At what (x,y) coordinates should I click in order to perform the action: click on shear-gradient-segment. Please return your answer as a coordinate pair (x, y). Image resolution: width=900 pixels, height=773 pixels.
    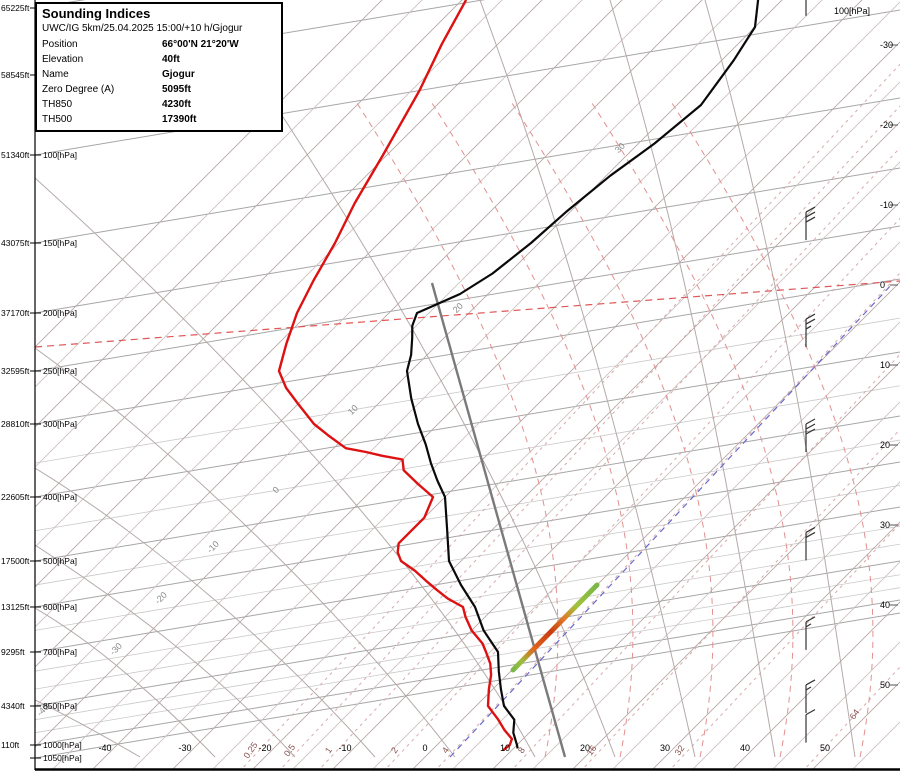
    Looking at the image, I should click on (555, 627).